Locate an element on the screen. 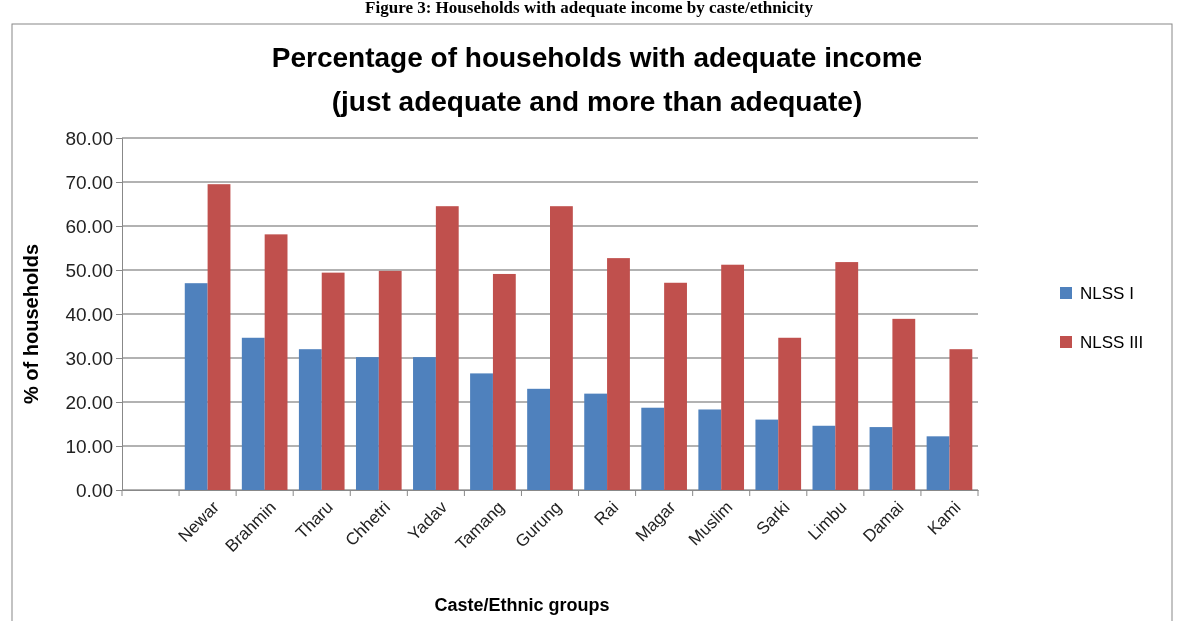  y-tick-label: 60.00 is located at coordinates (89, 226).